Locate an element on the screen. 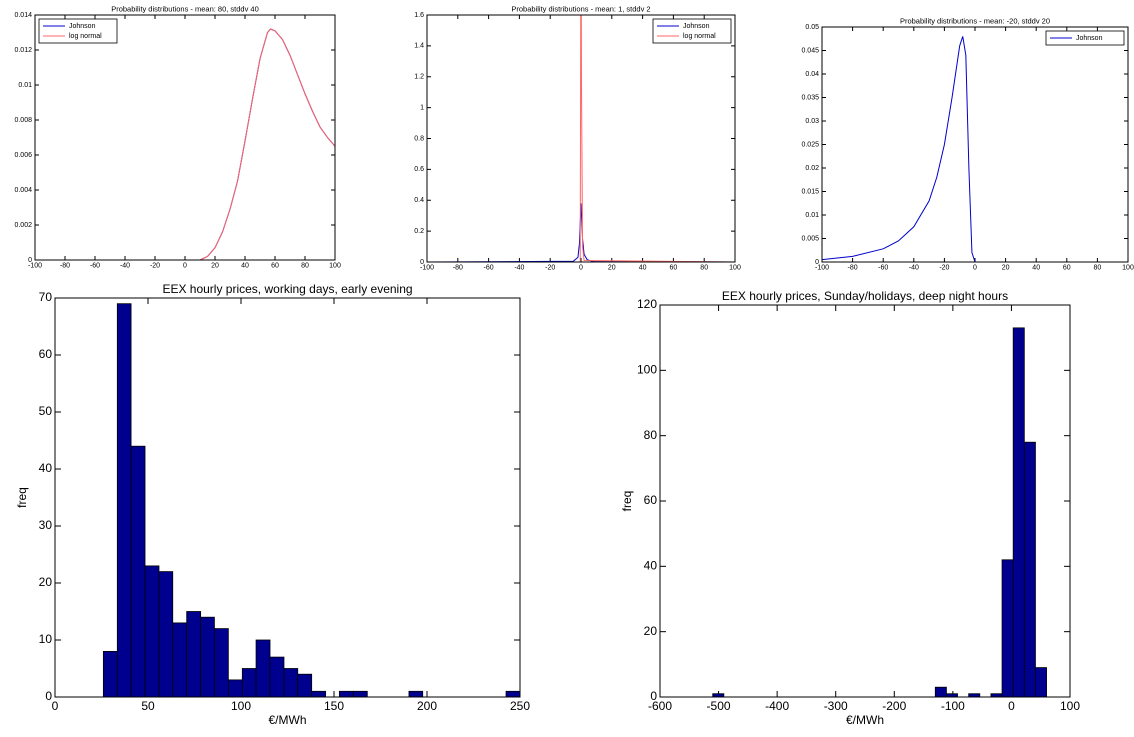 The height and width of the screenshot is (737, 1134). y-tick-label: 0.03 is located at coordinates (812, 121).